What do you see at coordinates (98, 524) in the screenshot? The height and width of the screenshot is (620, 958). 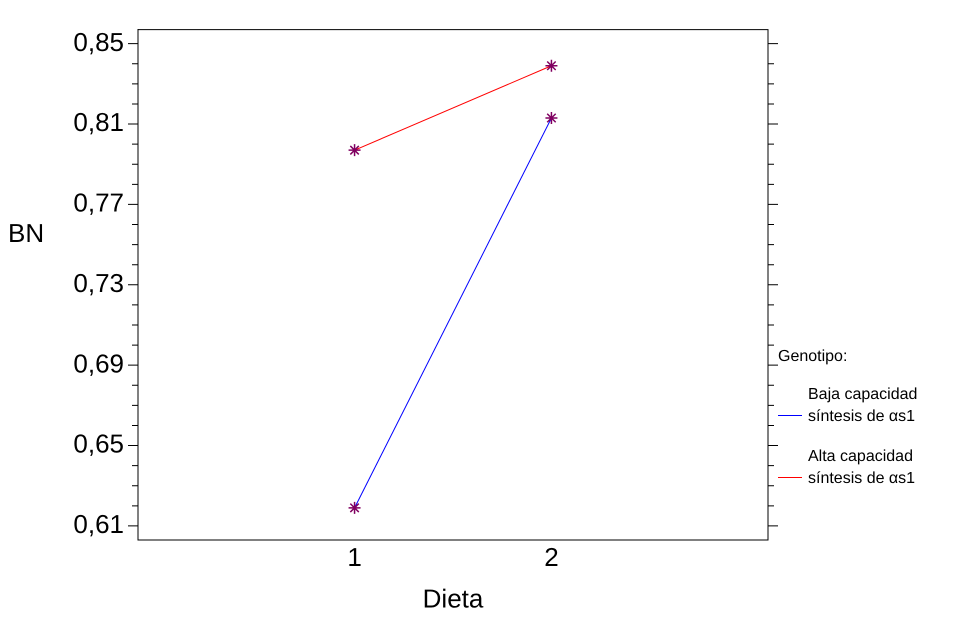 I see `y-tick-label: 0,61` at bounding box center [98, 524].